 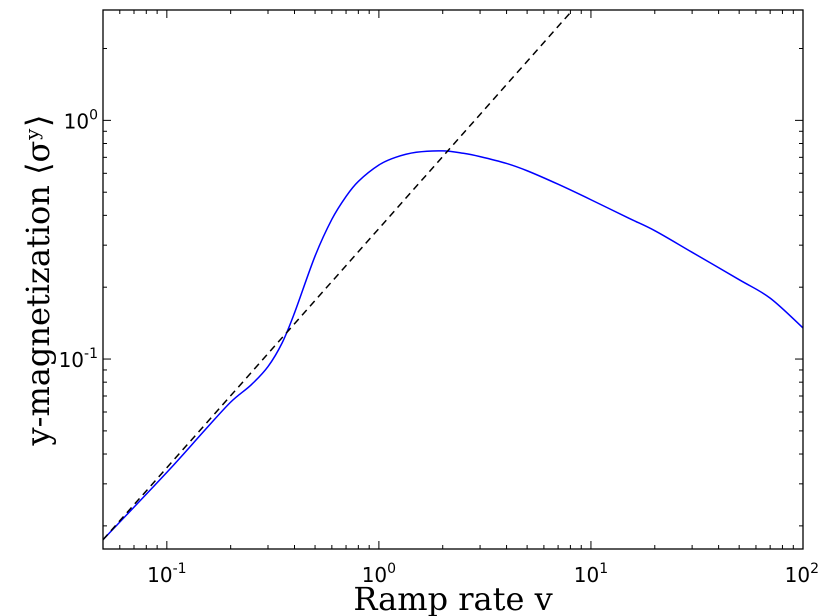 What do you see at coordinates (78, 359) in the screenshot?
I see `y-tick-label: 10⁻¹` at bounding box center [78, 359].